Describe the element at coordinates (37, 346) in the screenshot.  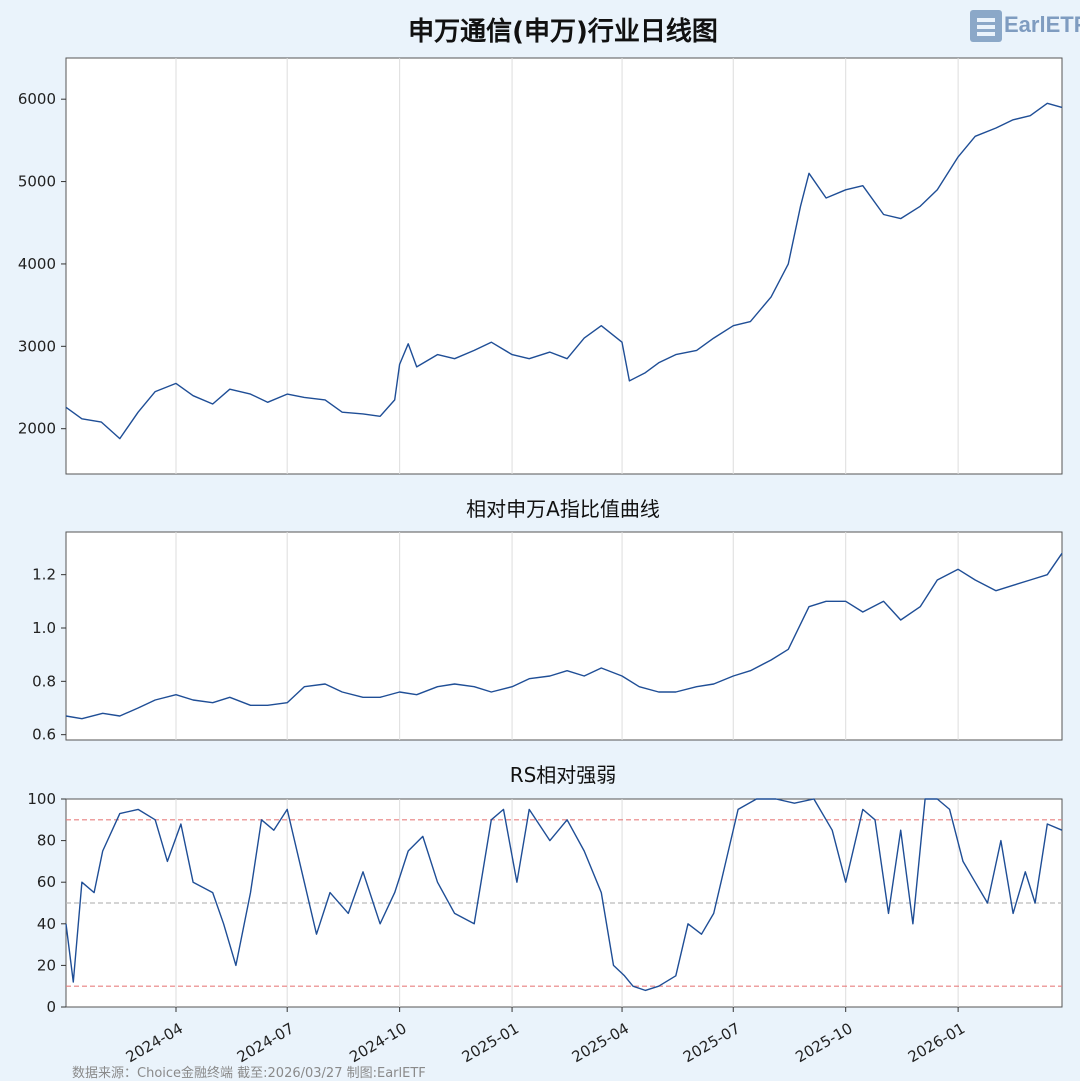
I see `price-ytick-label: 3000` at that location.